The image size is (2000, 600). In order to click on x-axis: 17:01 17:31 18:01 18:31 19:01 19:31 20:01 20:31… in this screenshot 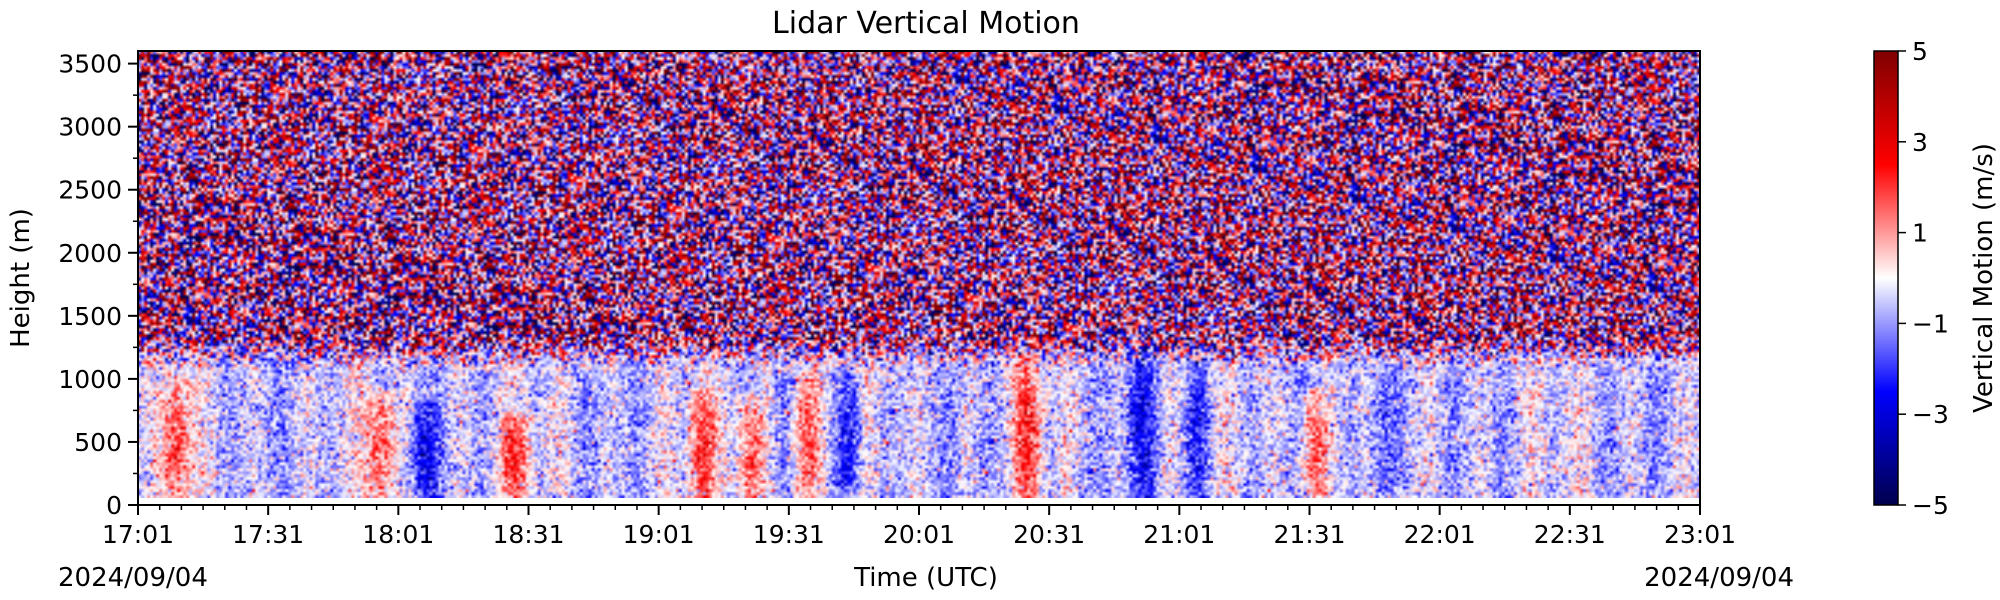, I will do `click(919, 527)`.